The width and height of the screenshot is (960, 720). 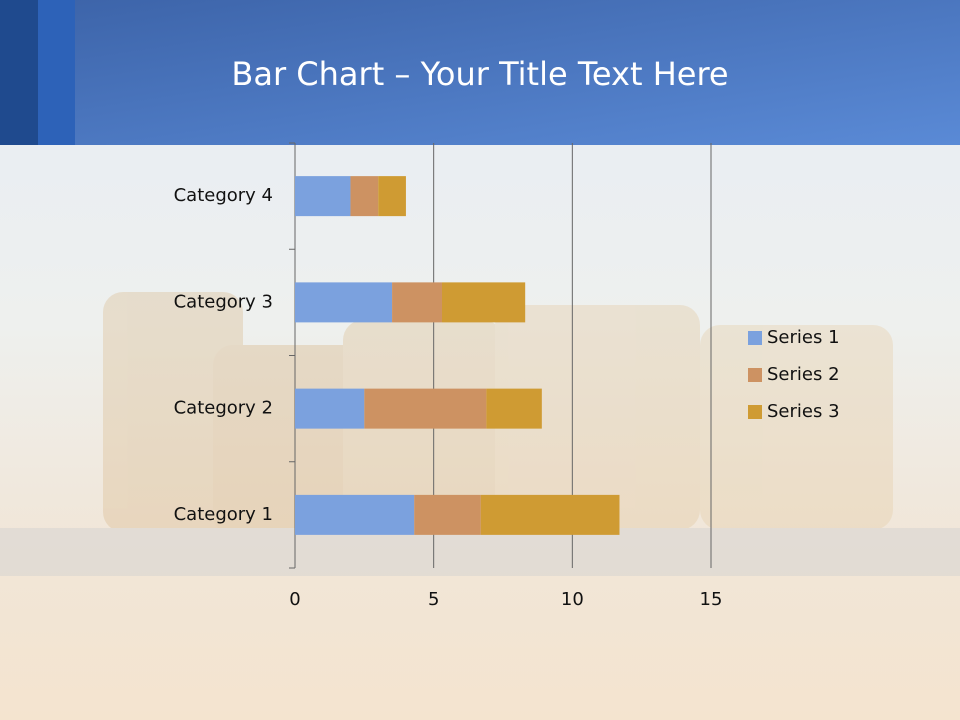 I want to click on y-tick-label: Category 1, so click(x=223, y=514).